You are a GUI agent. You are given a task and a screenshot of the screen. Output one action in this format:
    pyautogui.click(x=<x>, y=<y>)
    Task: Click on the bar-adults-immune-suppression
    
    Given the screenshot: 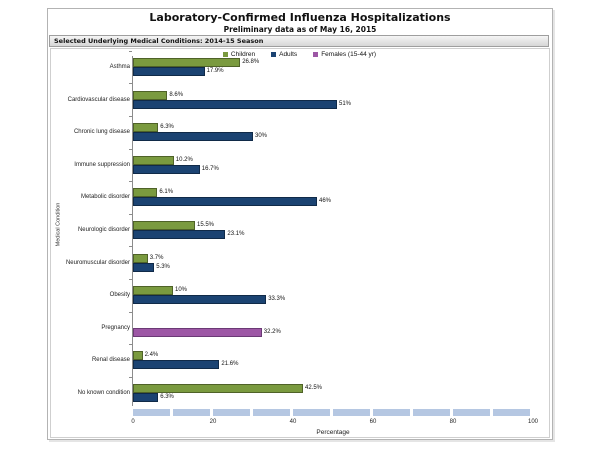 What is the action you would take?
    pyautogui.click(x=166, y=169)
    